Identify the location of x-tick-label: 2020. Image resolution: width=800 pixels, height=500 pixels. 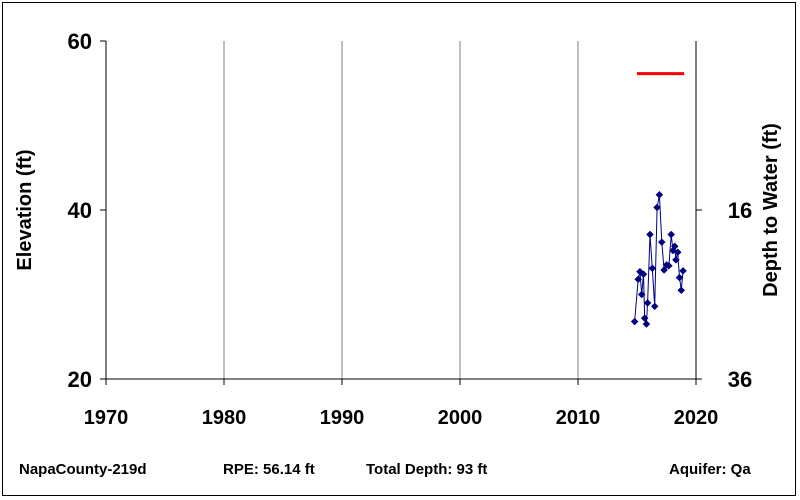
(696, 418).